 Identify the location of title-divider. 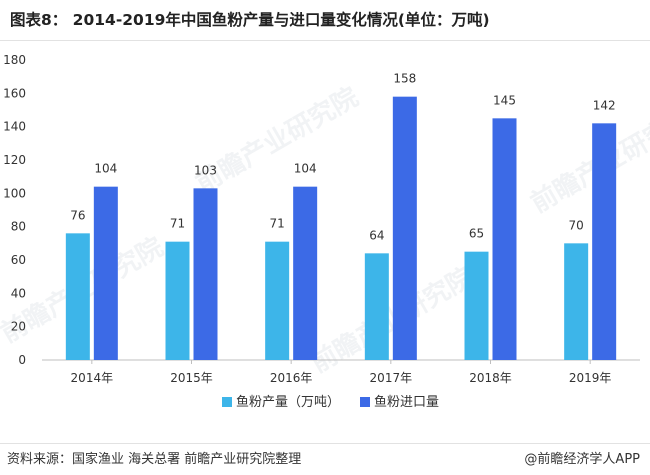
(325, 40).